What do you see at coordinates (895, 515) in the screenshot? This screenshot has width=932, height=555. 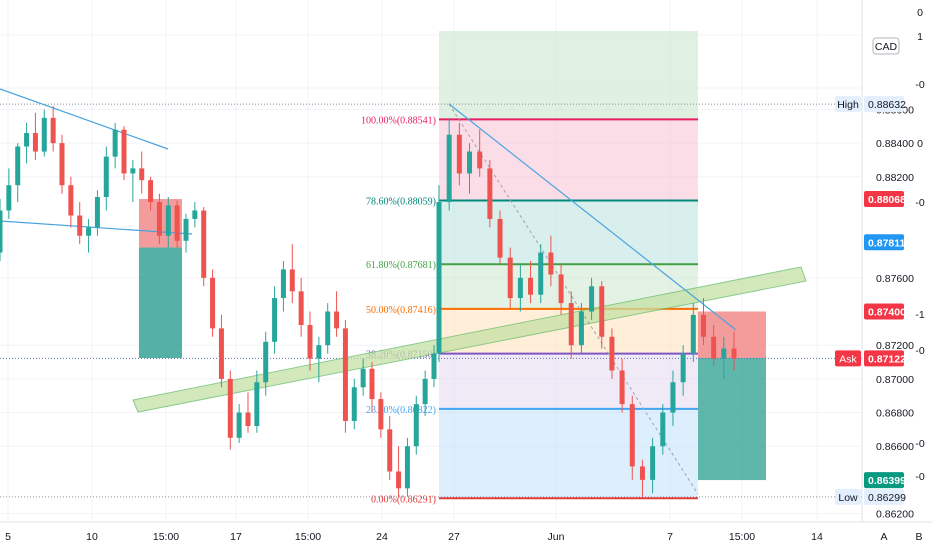 I see `price-tick-label: 0.86200` at bounding box center [895, 515].